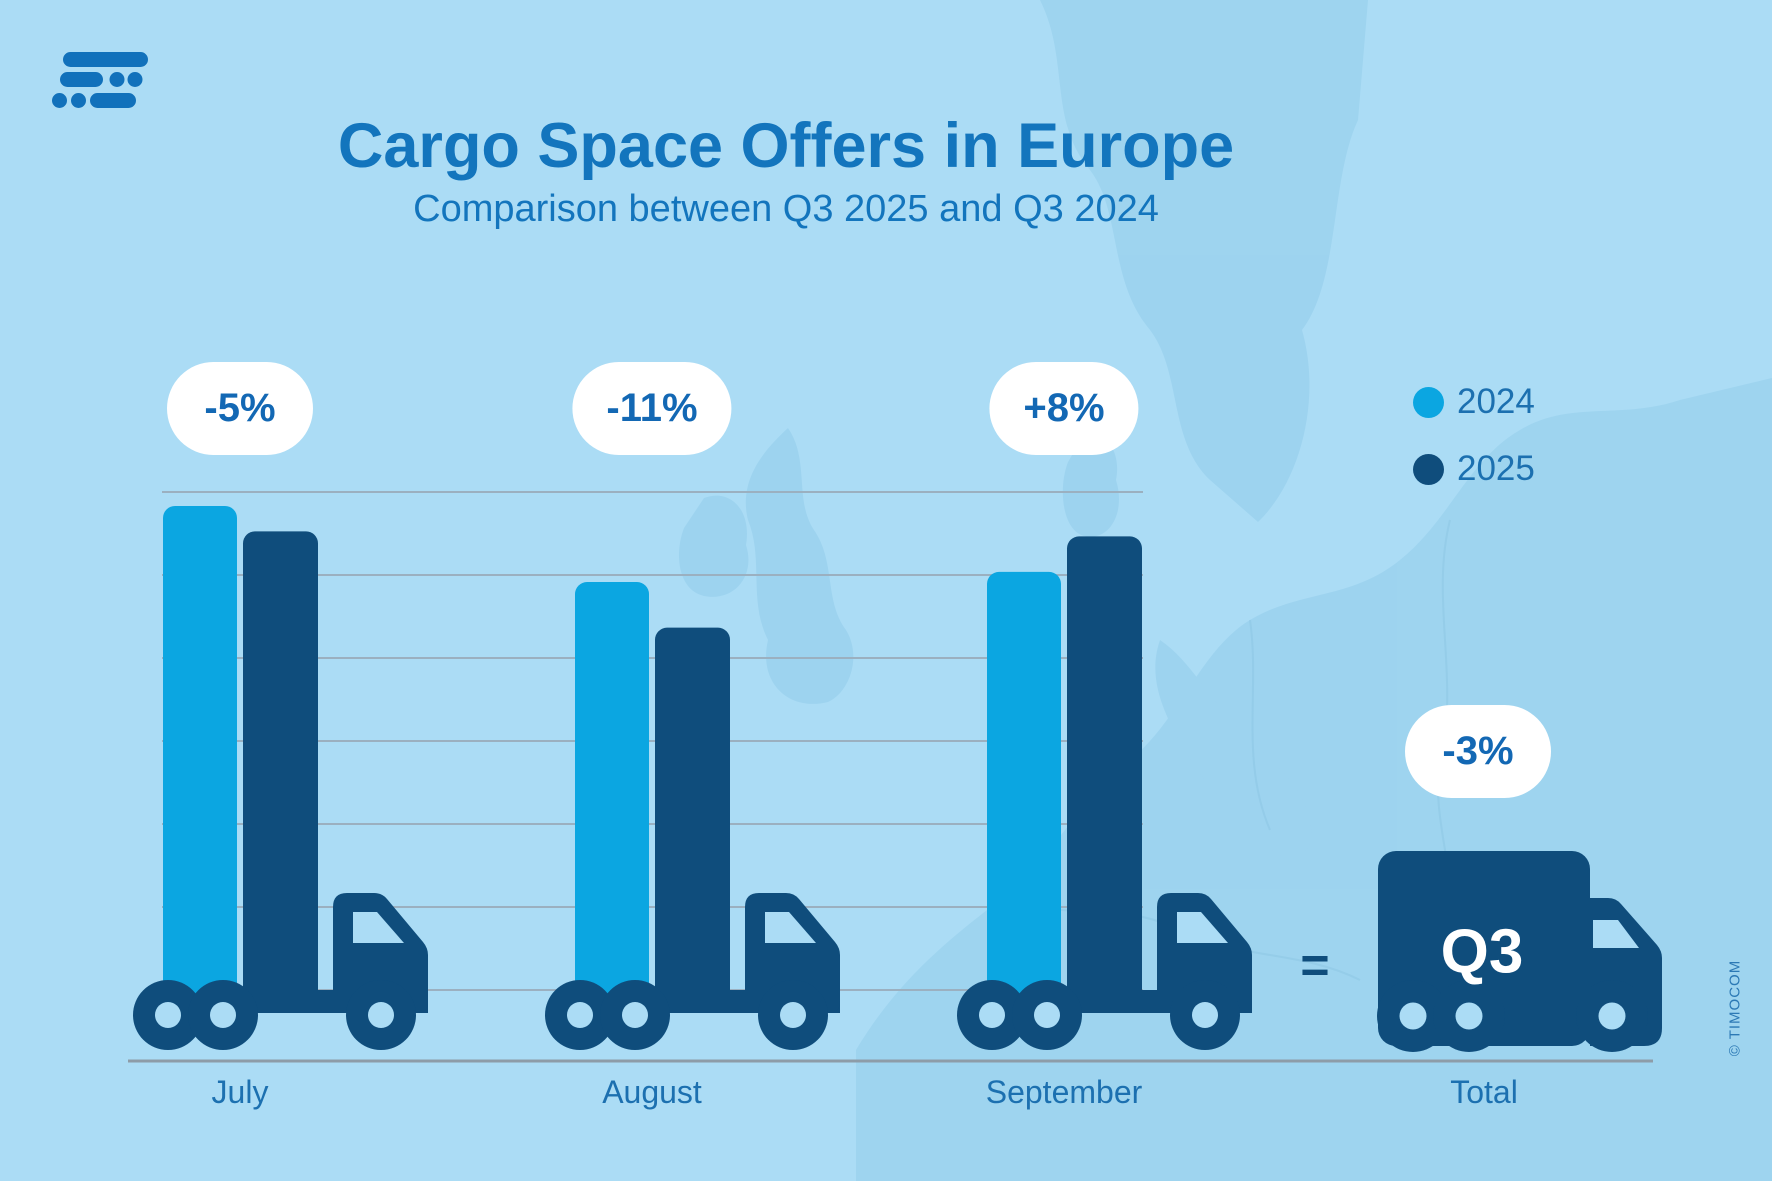 The width and height of the screenshot is (1772, 1181). What do you see at coordinates (240, 408) in the screenshot?
I see `change-badge-july: -5%` at bounding box center [240, 408].